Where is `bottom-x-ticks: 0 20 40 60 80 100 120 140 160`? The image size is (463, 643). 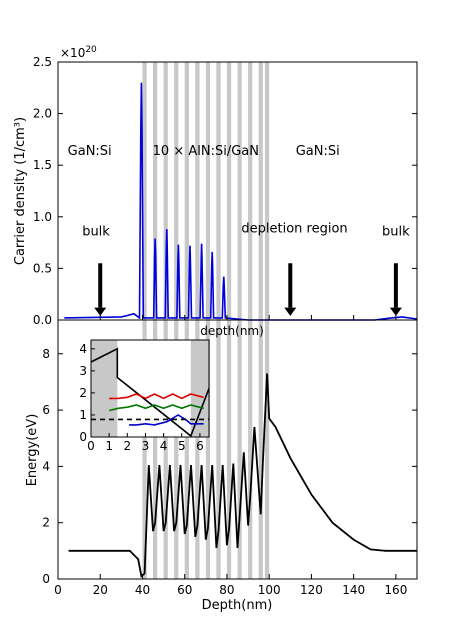 bottom-x-ticks: 0 20 40 60 80 100 120 140 160 is located at coordinates (230, 585).